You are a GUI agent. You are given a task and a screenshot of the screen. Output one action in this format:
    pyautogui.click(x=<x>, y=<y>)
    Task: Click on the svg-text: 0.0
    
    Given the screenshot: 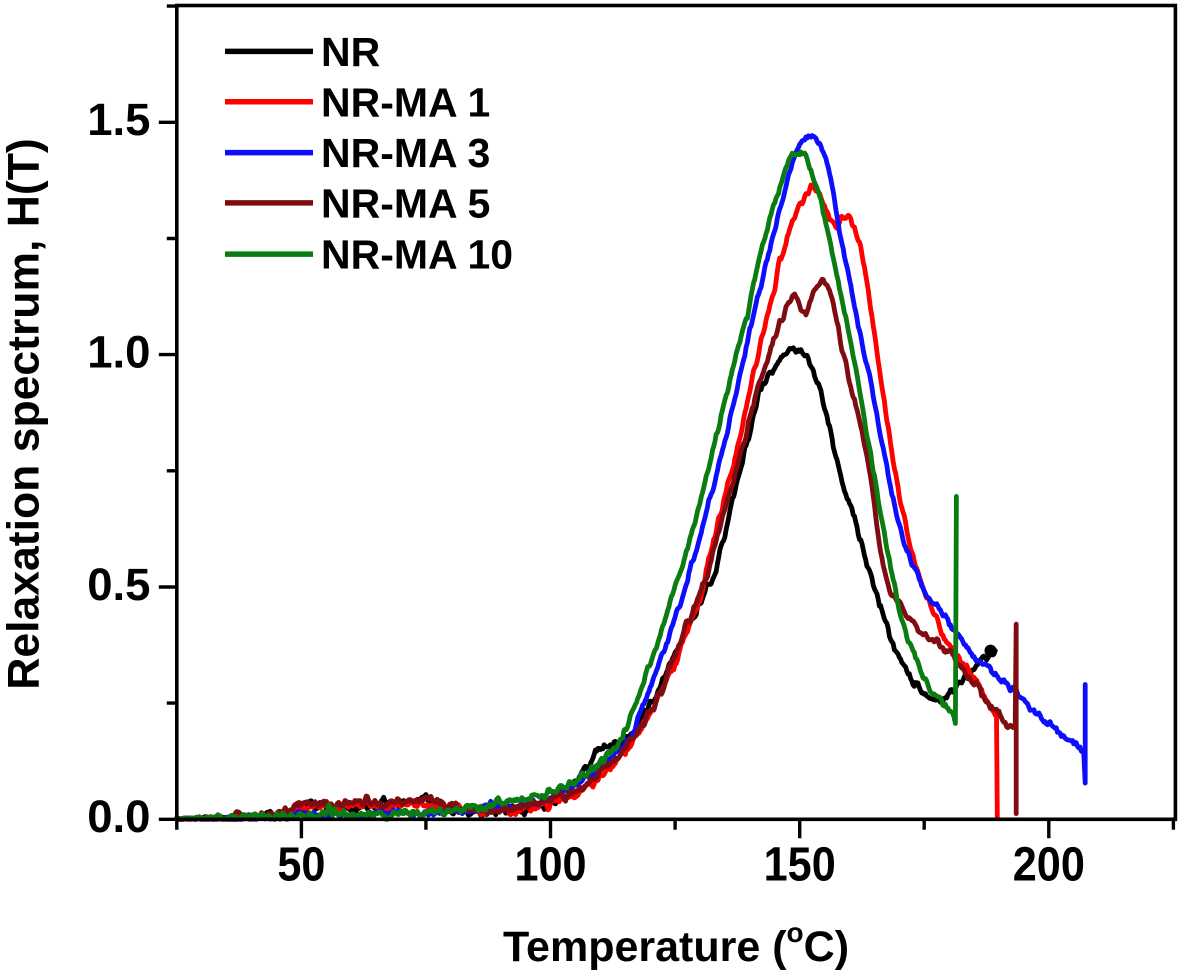 What is the action you would take?
    pyautogui.click(x=118, y=816)
    